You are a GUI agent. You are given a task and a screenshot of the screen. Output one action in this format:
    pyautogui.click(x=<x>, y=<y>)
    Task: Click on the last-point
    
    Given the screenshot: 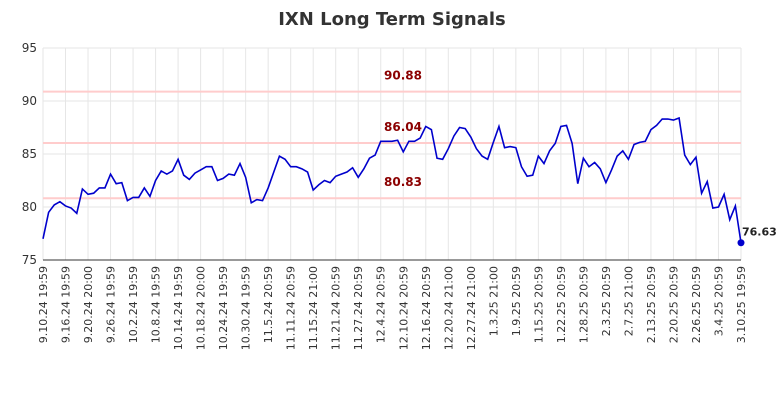 What is the action you would take?
    pyautogui.click(x=741, y=243)
    